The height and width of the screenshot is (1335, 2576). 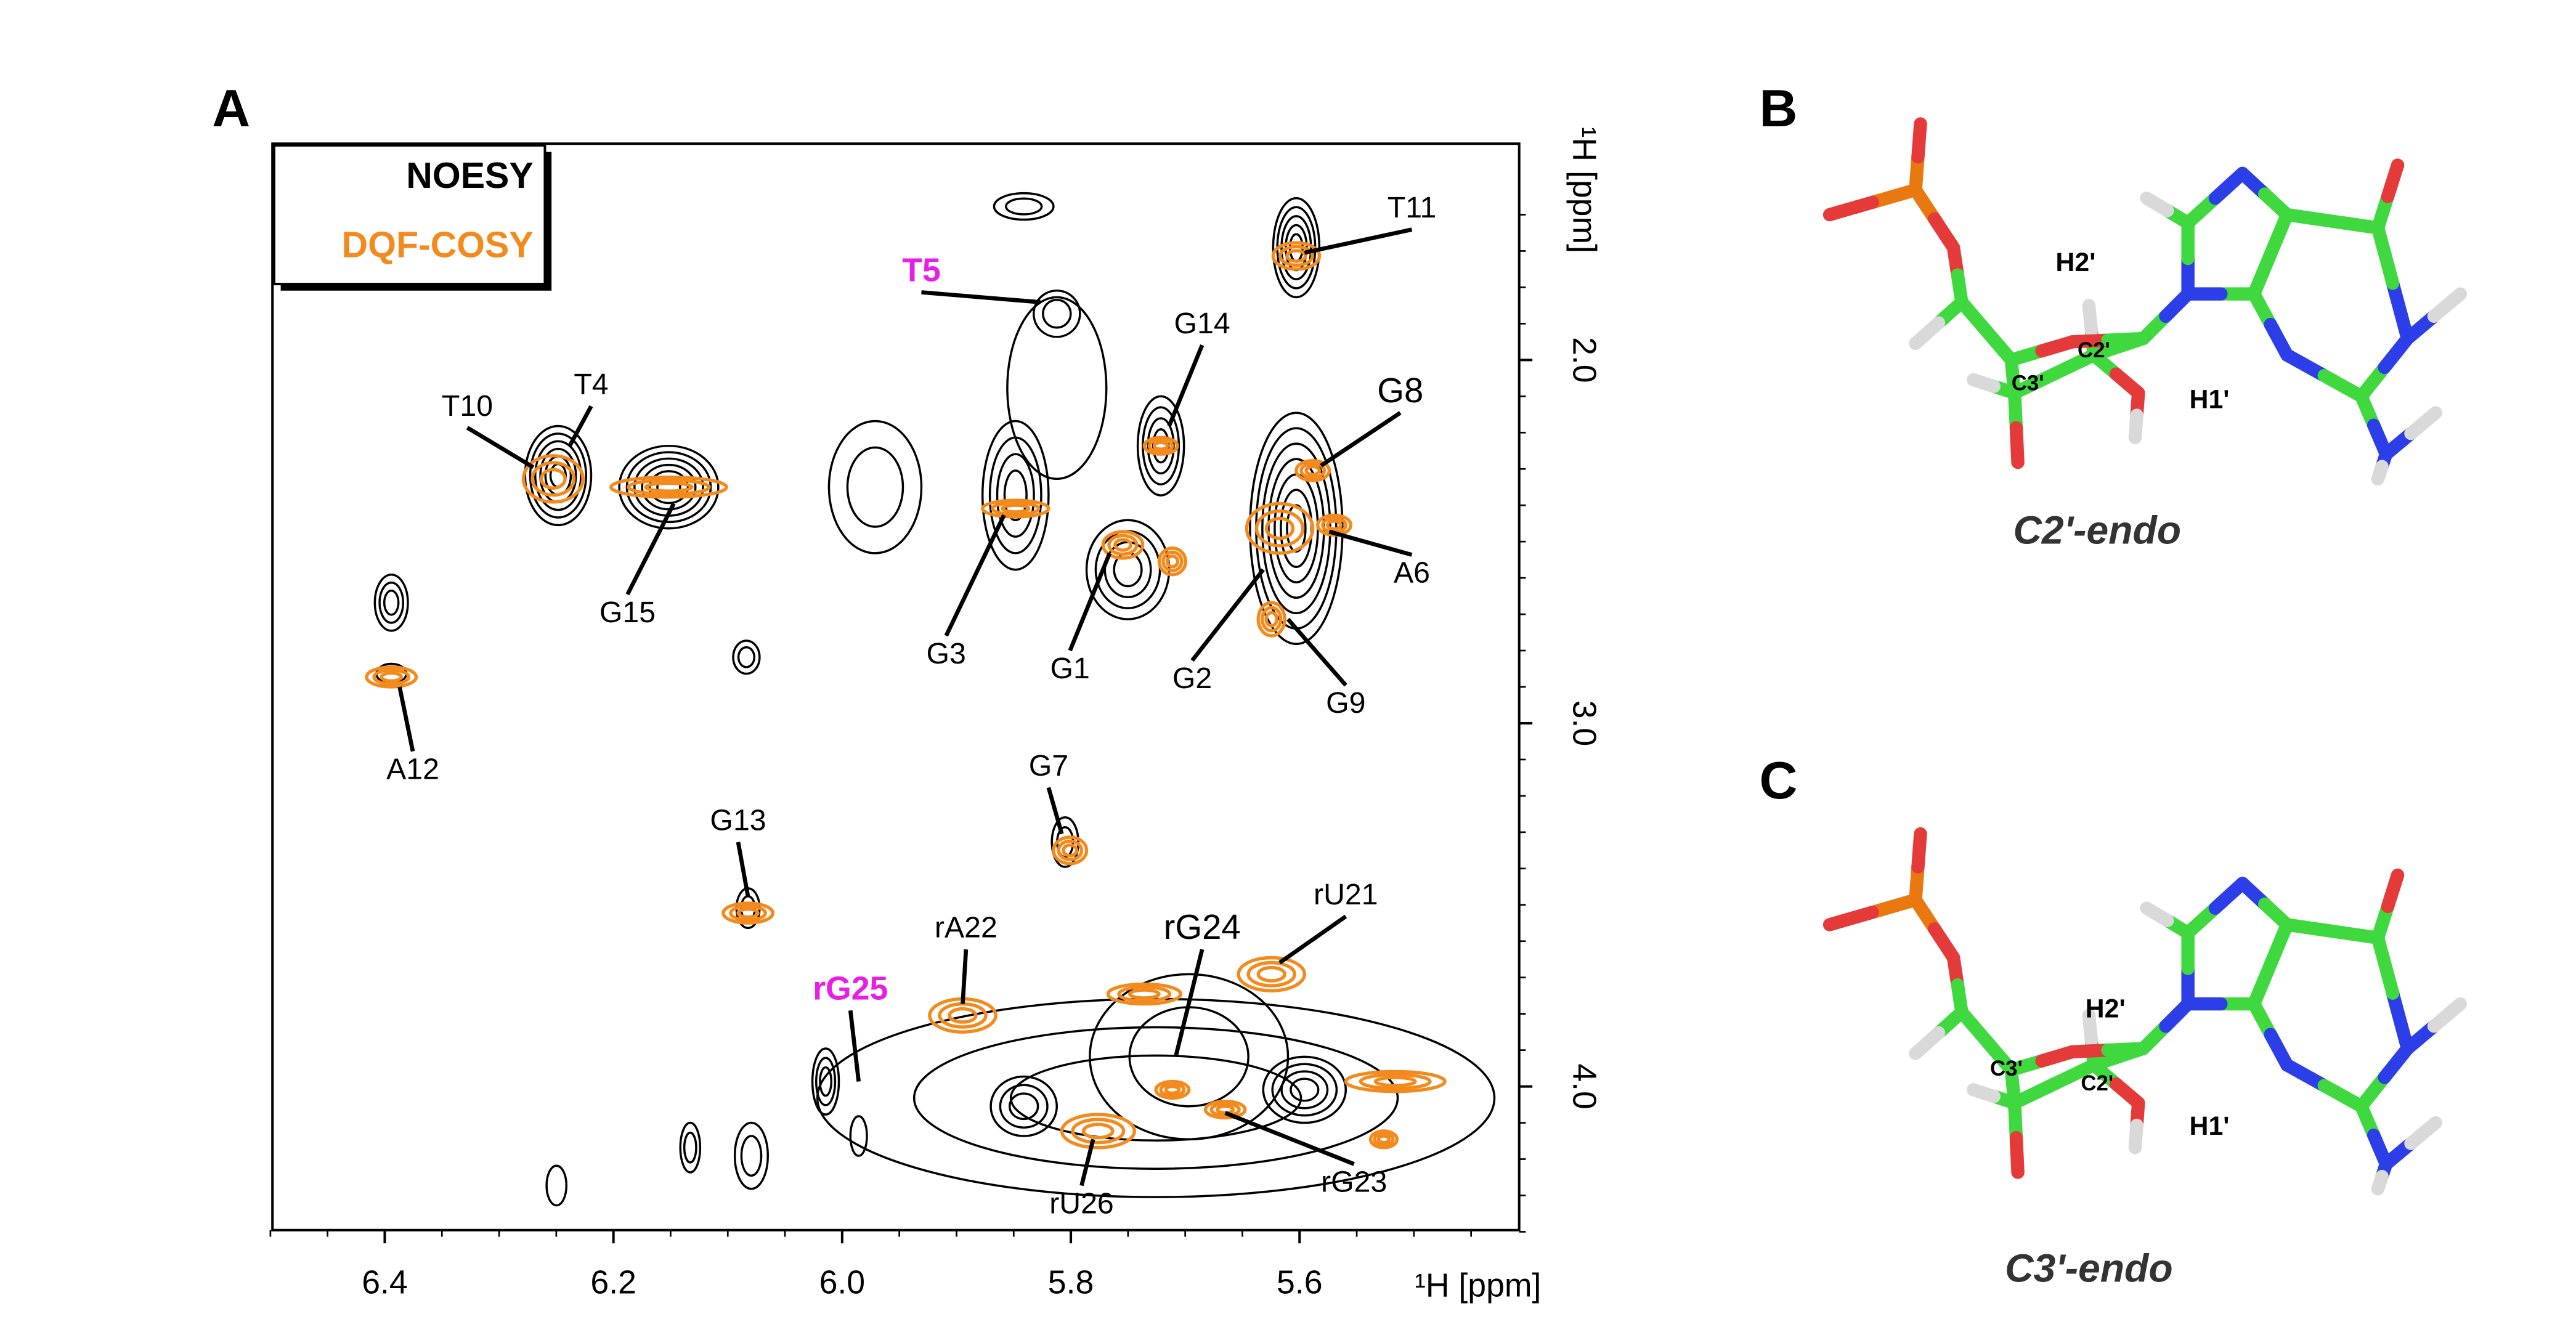 What do you see at coordinates (1412, 208) in the screenshot?
I see `peak-label: T11` at bounding box center [1412, 208].